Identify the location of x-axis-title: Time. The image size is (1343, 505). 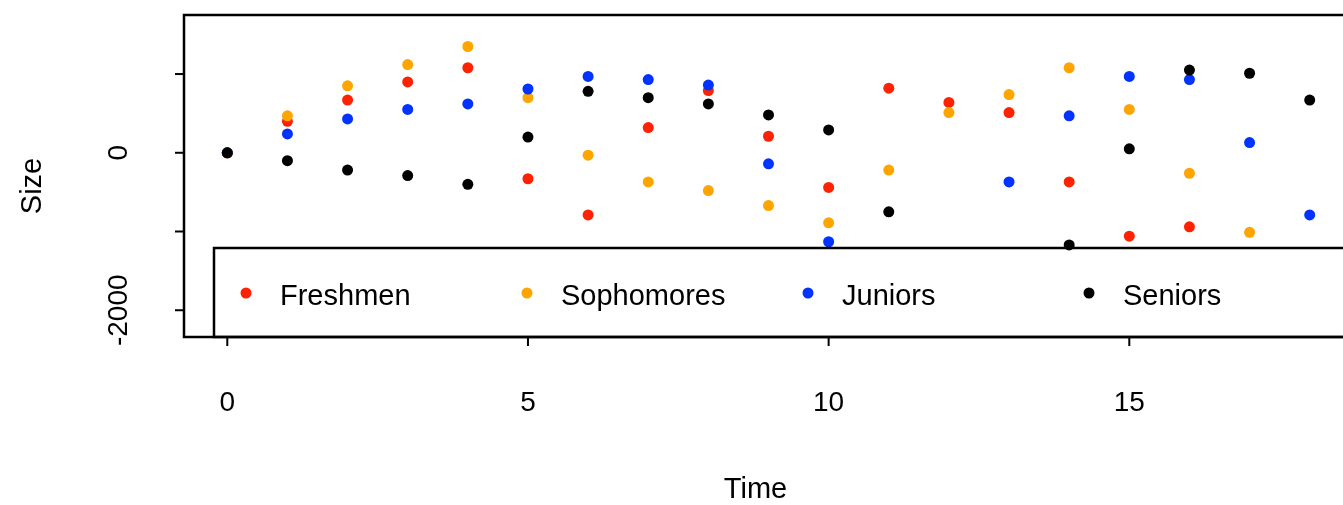
(755, 487).